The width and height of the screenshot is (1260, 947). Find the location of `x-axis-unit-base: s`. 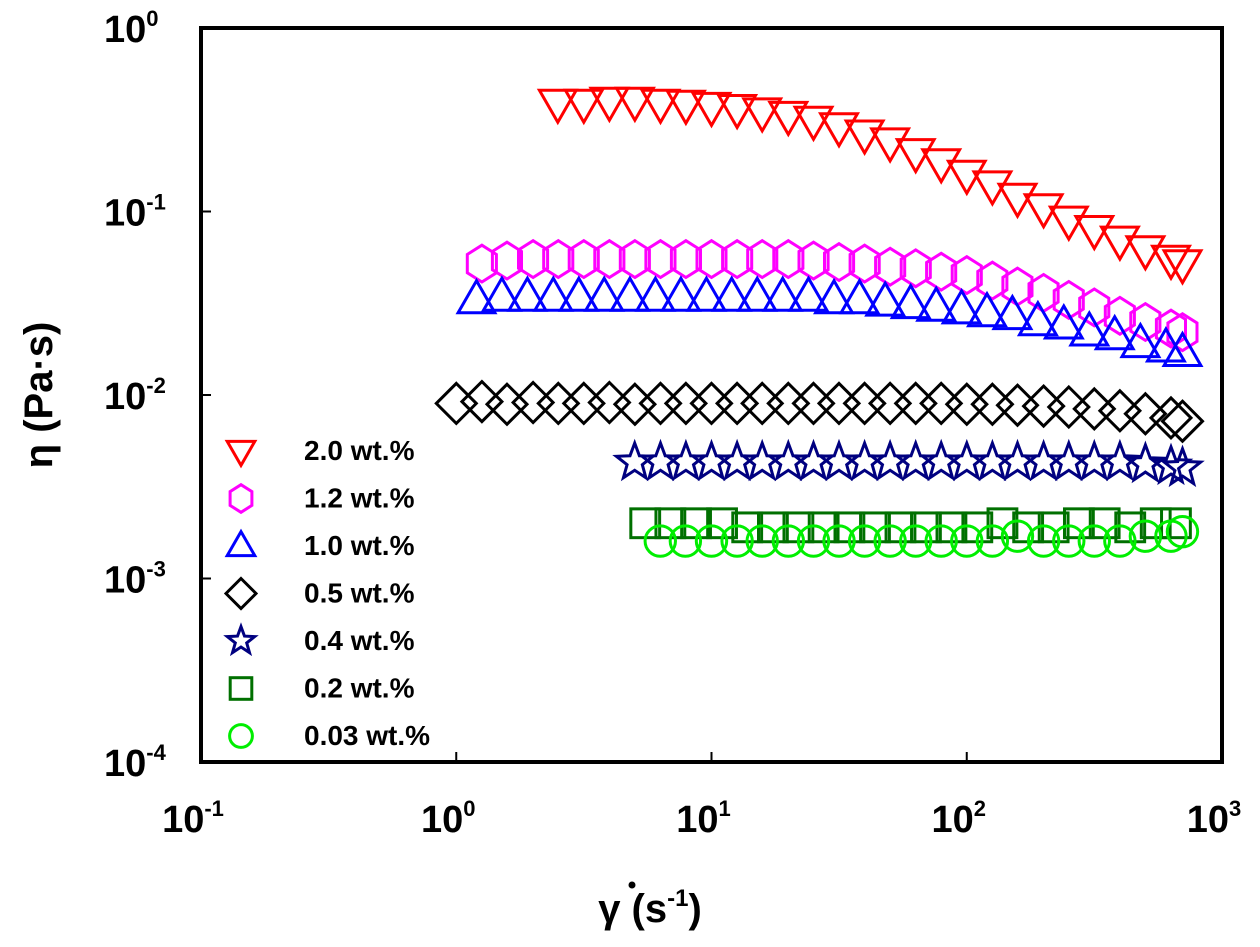

x-axis-unit-base: s is located at coordinates (656, 909).